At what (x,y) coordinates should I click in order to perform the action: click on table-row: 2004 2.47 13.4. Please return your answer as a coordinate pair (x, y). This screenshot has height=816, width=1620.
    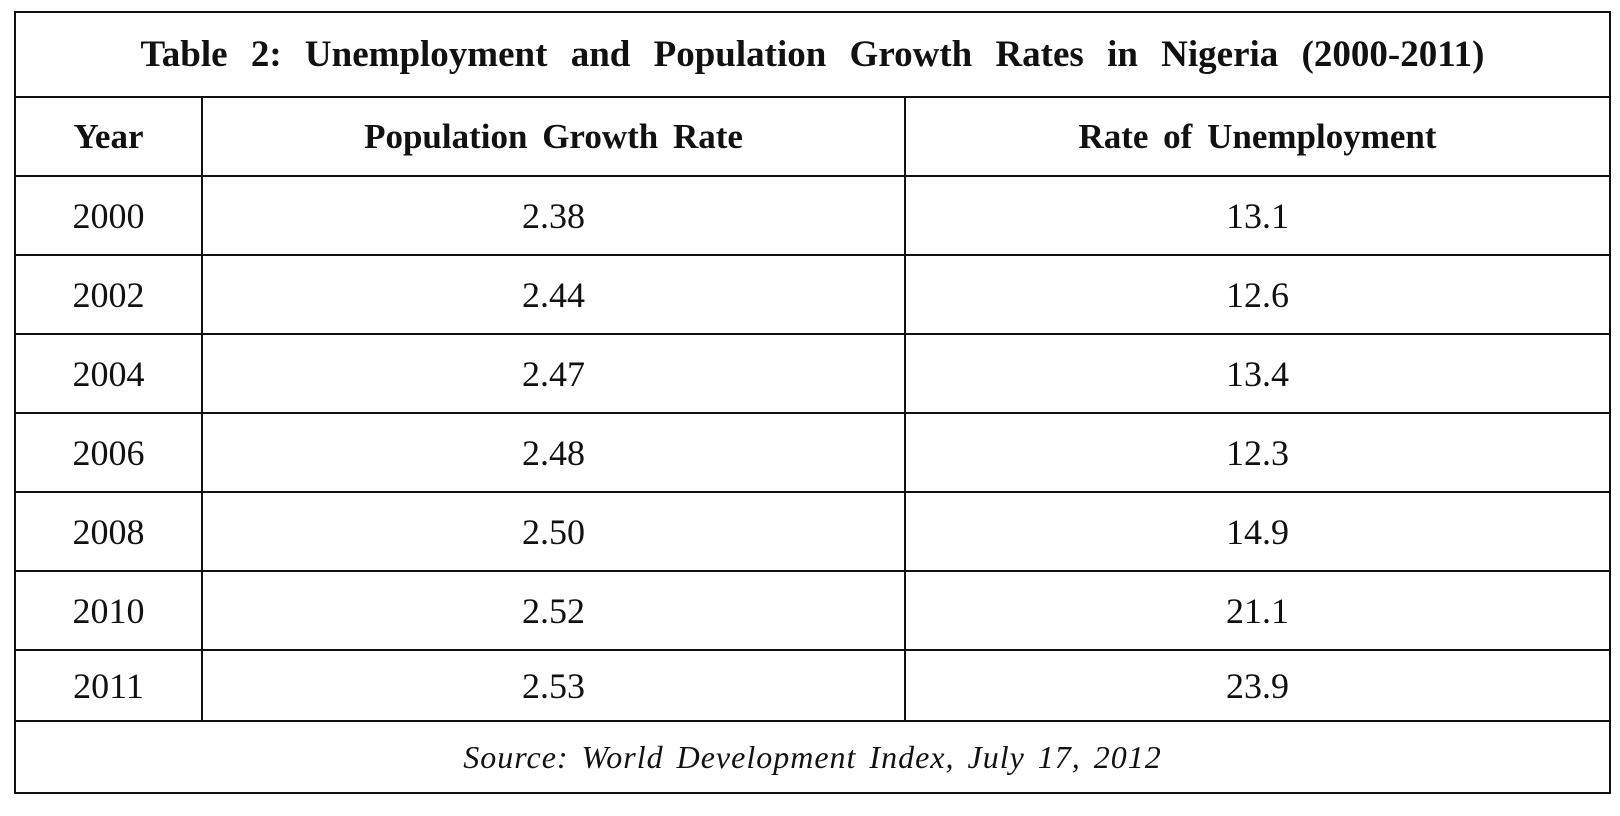
    Looking at the image, I should click on (812, 373).